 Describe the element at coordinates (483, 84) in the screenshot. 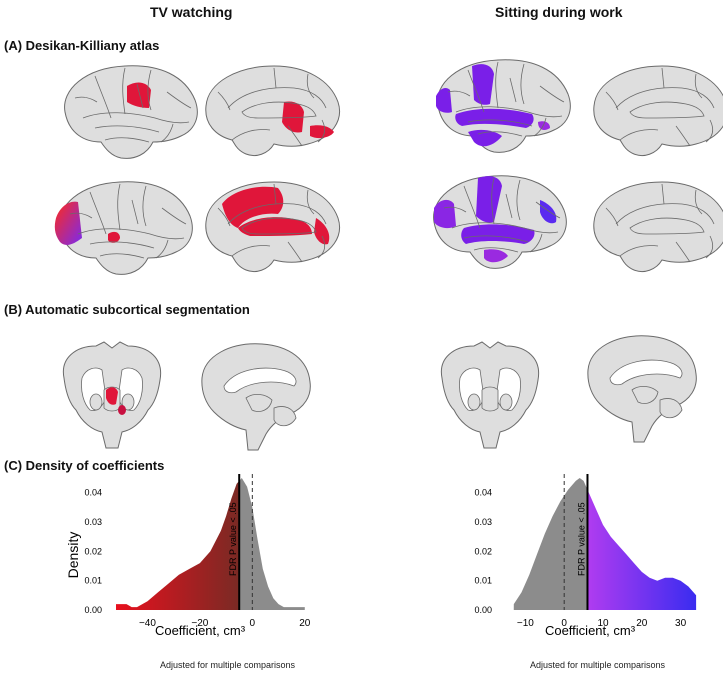

I see `work-region-precentral` at that location.